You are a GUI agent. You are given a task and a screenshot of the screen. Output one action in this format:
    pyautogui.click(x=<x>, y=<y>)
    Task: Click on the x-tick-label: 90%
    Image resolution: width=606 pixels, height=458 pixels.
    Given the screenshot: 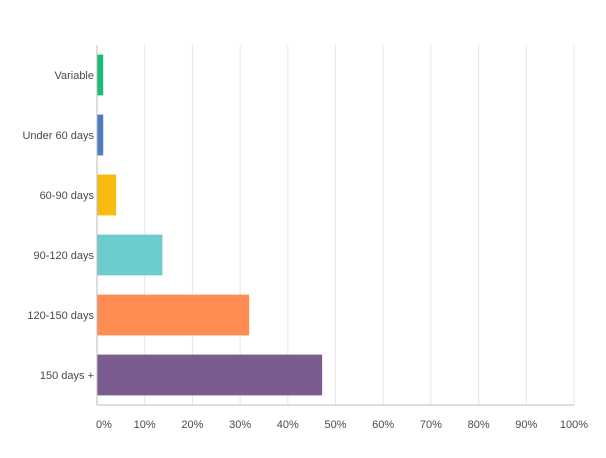 What is the action you would take?
    pyautogui.click(x=526, y=425)
    